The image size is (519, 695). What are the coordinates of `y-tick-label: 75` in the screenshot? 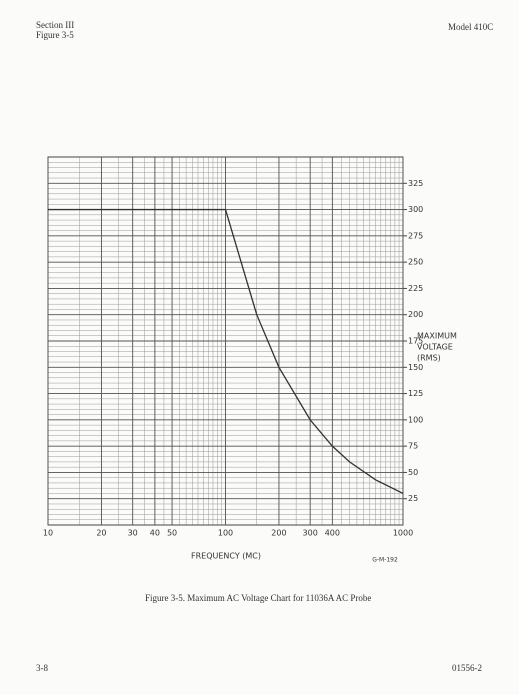 It's located at (413, 446).